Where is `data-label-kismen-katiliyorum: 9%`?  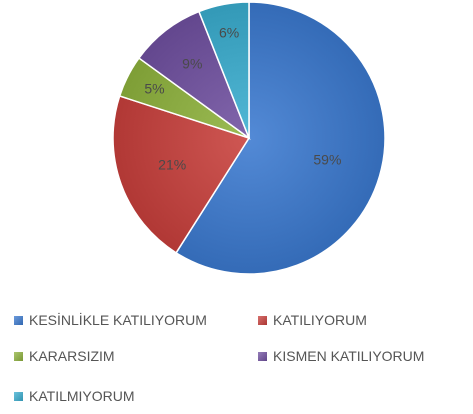 data-label-kismen-katiliyorum: 9% is located at coordinates (192, 64).